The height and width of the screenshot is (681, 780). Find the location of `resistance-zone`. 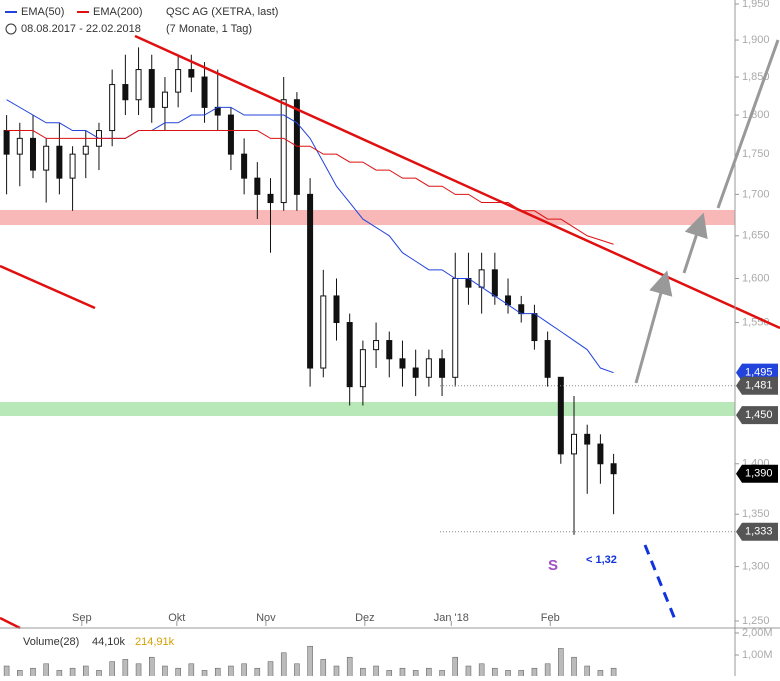

resistance-zone is located at coordinates (367, 217).